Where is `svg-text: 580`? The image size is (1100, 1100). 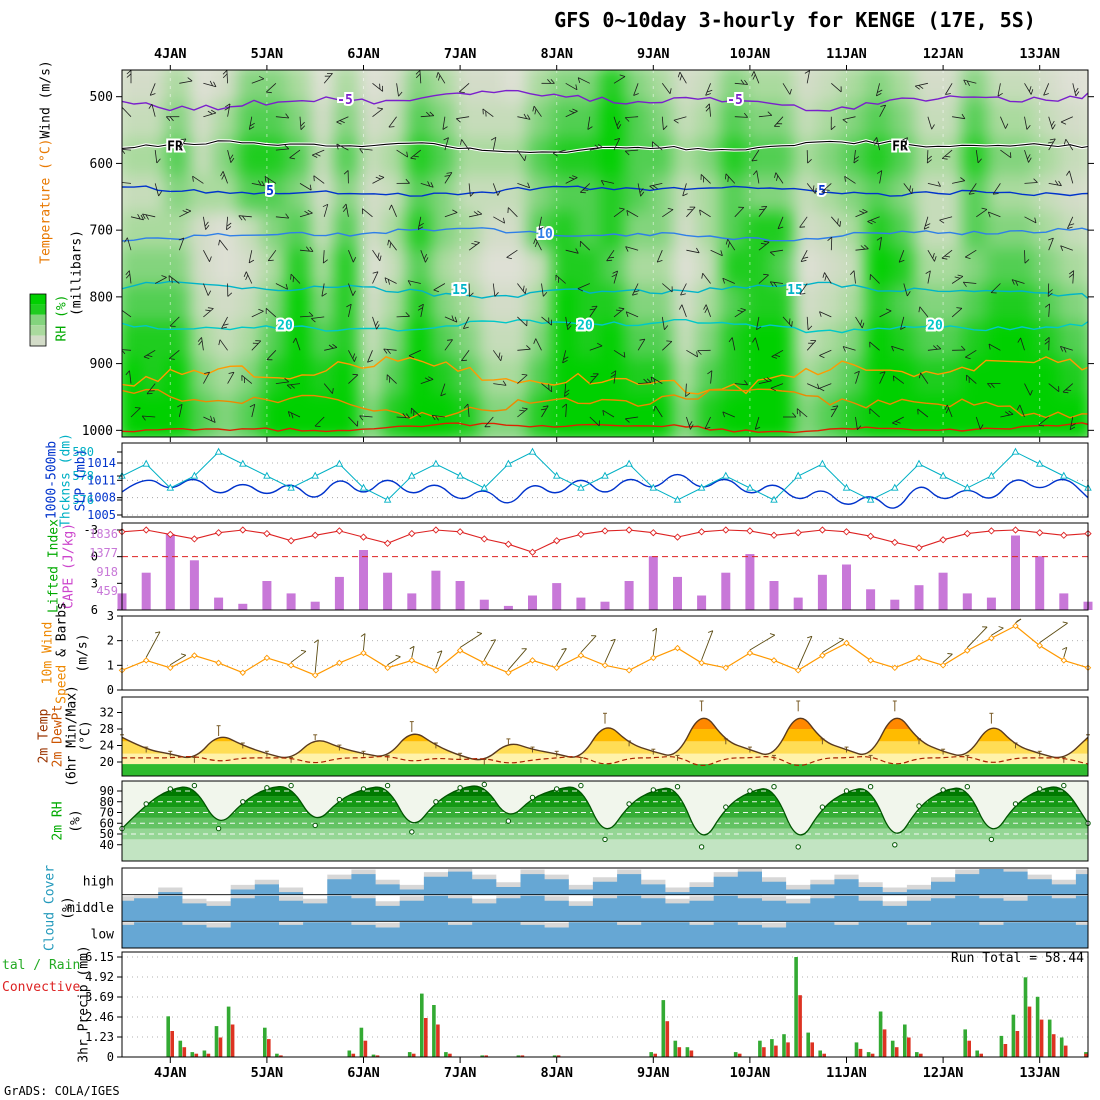 svg-text: 580 is located at coordinates (83, 452).